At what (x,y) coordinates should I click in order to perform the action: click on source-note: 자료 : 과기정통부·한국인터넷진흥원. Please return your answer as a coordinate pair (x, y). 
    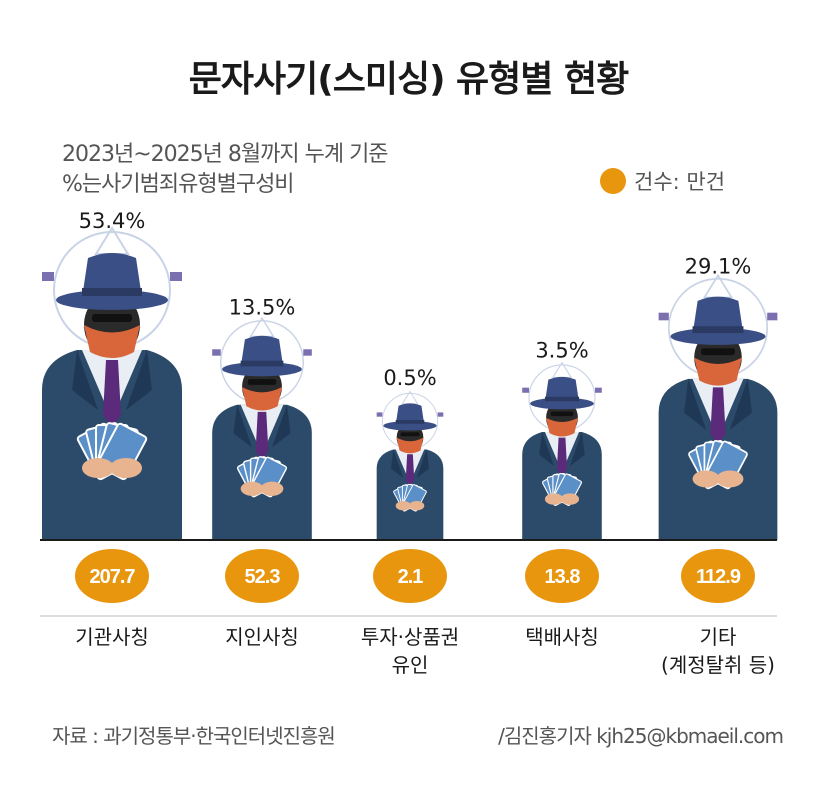
    Looking at the image, I should click on (194, 736).